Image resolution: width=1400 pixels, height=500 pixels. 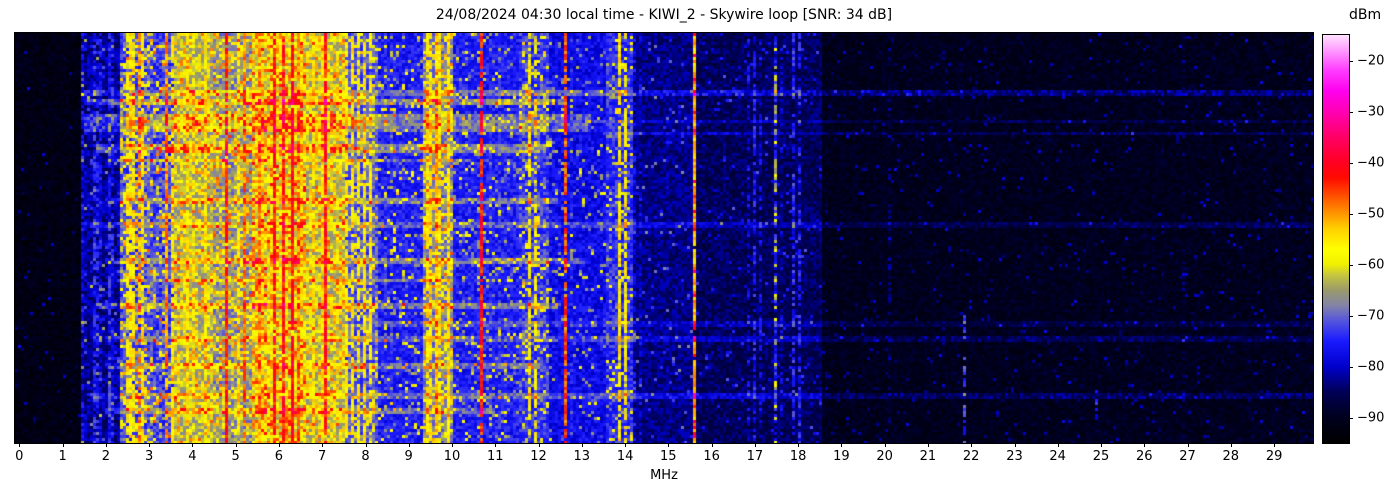 I want to click on x-tick-label: 6, so click(x=279, y=456).